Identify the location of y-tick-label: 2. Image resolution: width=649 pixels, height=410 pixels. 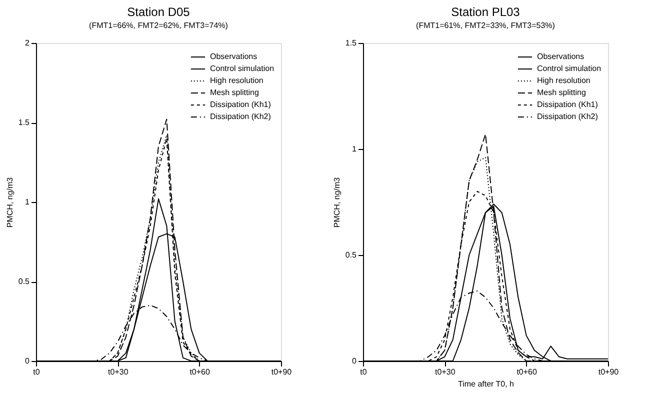
(27, 43).